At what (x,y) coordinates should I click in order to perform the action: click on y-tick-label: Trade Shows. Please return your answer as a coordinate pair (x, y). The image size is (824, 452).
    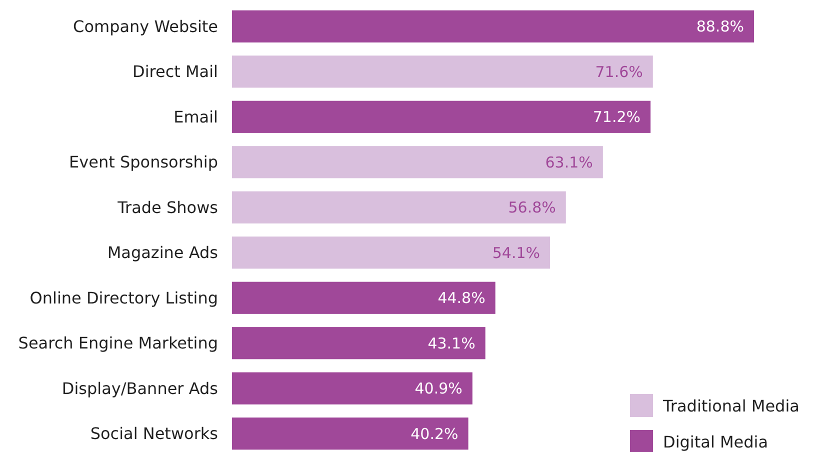
    Looking at the image, I should click on (167, 207).